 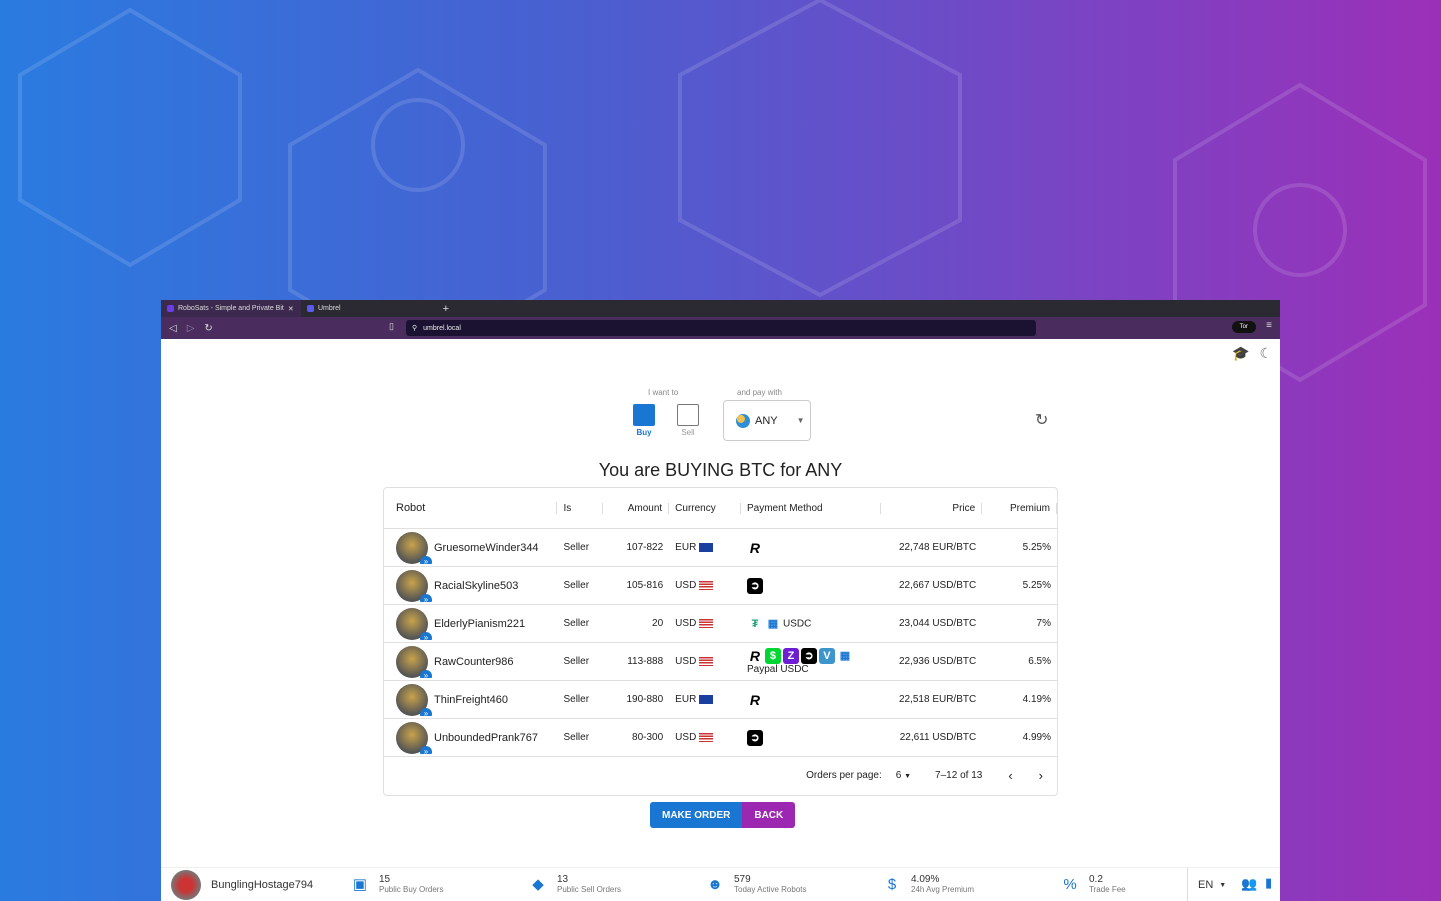 I want to click on per-page-select: 6 ▼, so click(x=903, y=775).